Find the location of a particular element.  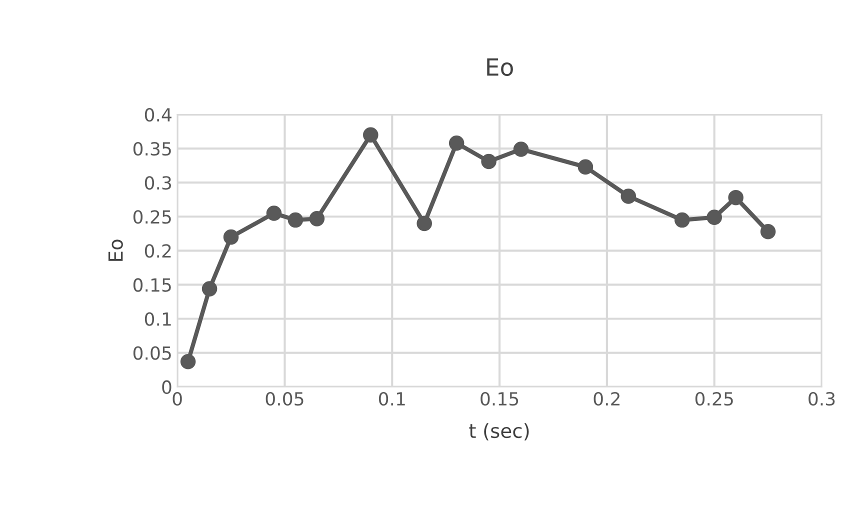

x-tick-label: 0.15 is located at coordinates (499, 399).